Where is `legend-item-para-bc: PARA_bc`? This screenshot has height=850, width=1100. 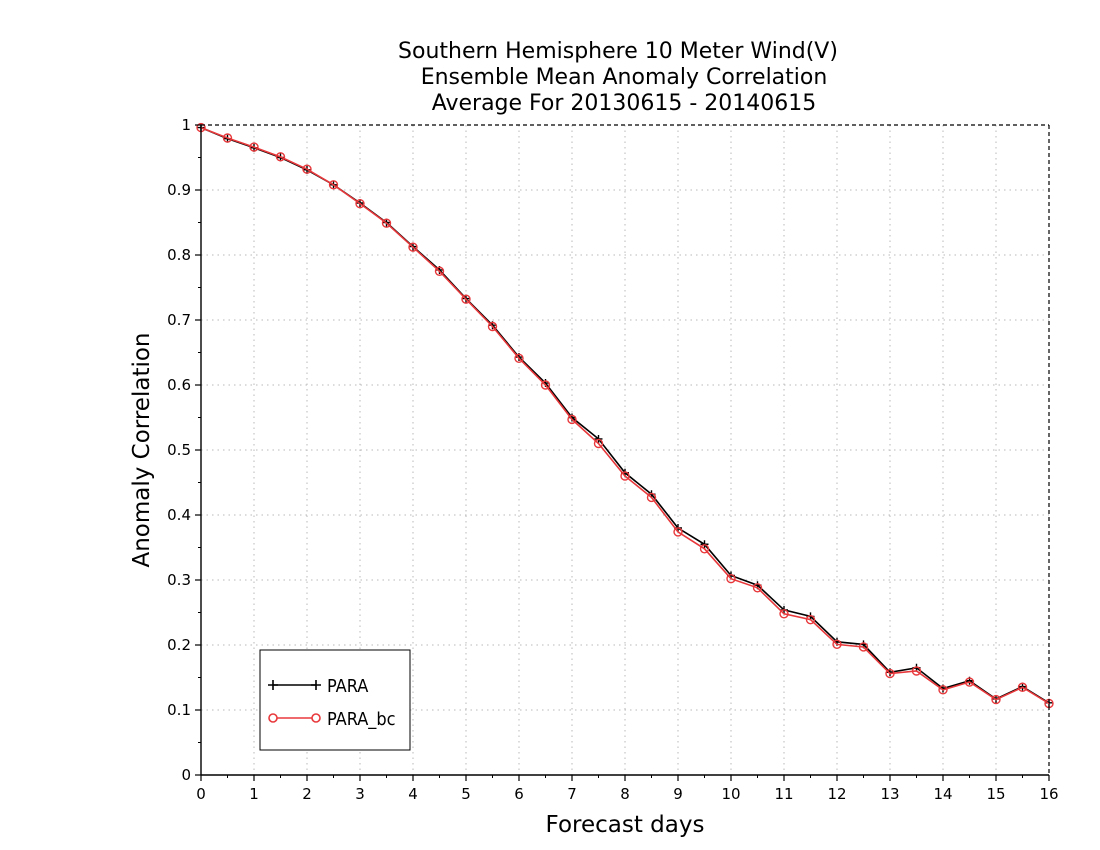
legend-item-para-bc: PARA_bc is located at coordinates (332, 719).